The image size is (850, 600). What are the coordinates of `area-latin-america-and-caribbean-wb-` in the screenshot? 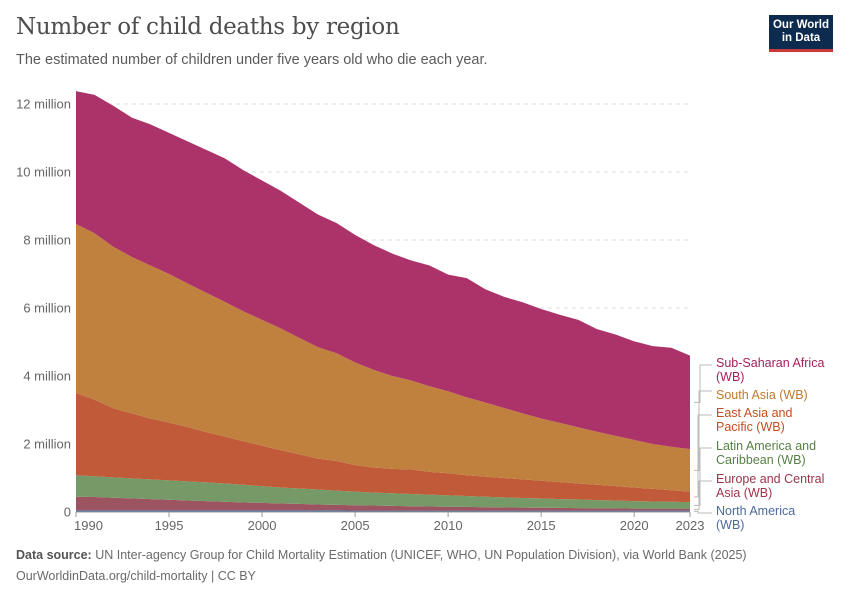 It's located at (383, 492).